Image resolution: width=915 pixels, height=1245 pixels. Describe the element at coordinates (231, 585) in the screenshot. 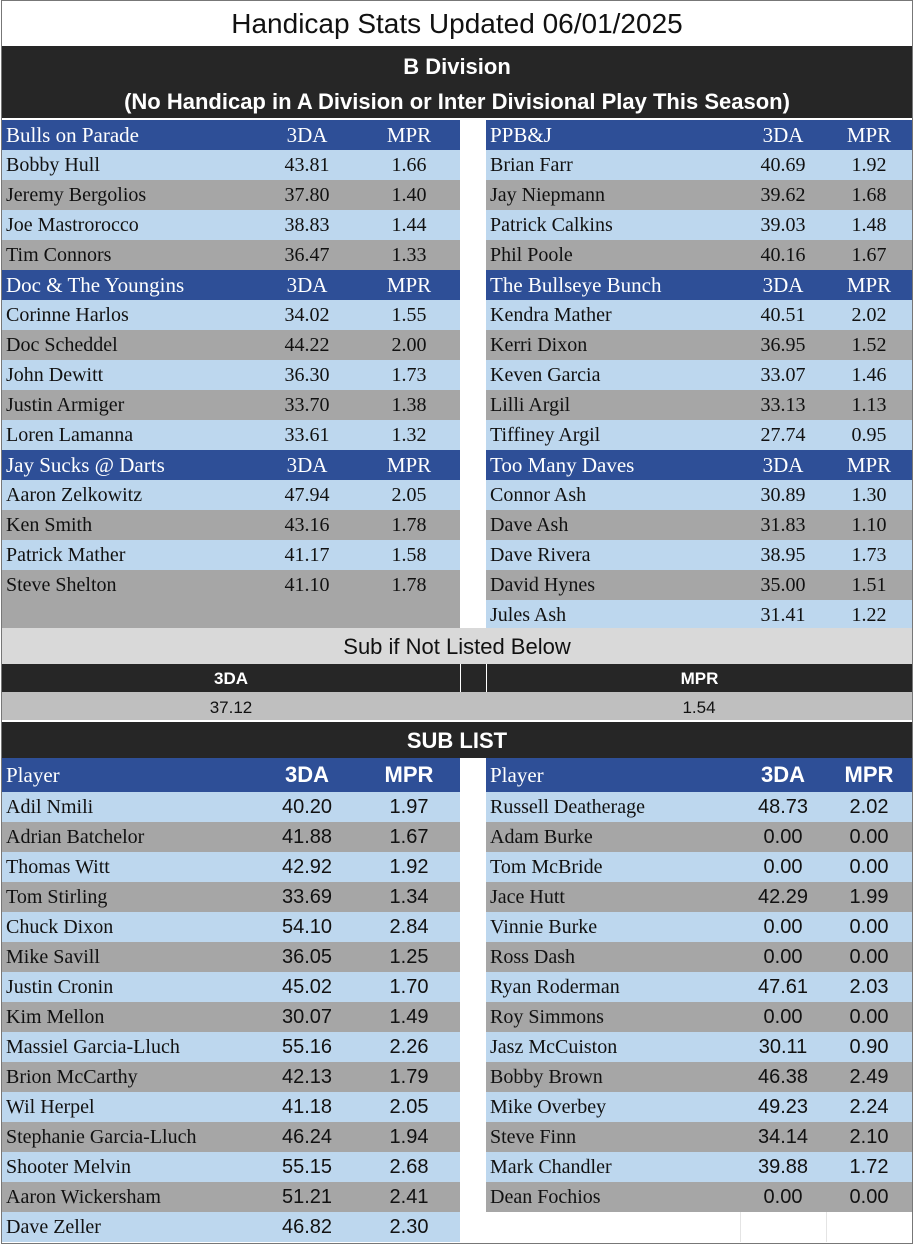

I see `player-row: Steve Shelton 41.10 1.78` at that location.